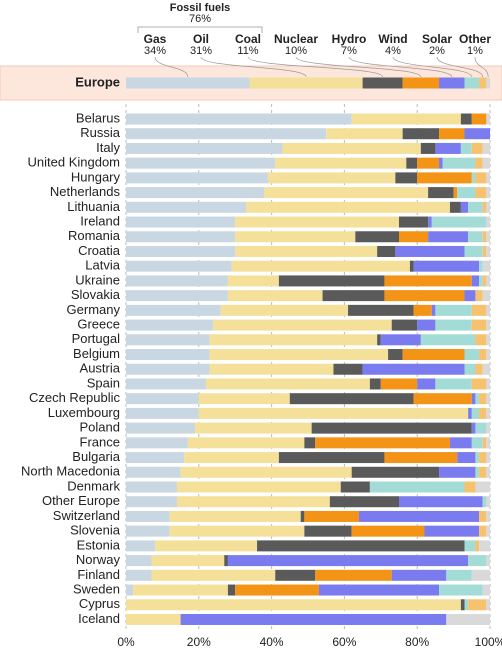  I want to click on category-label: Austria, so click(100, 368).